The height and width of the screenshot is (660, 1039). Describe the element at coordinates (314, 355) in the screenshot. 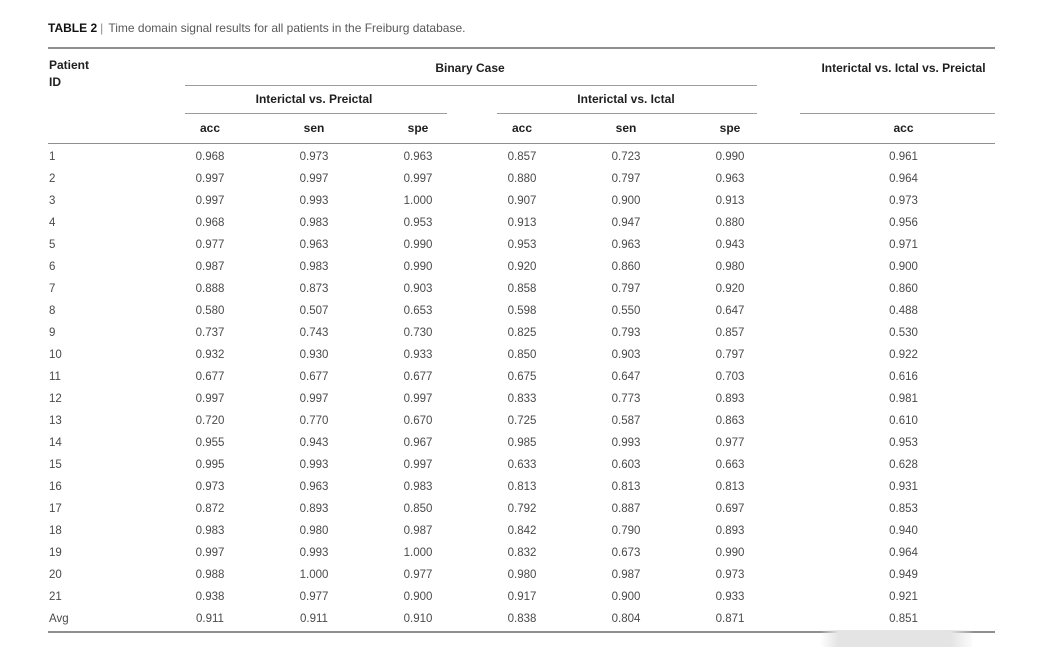

I see `sen-preictal-cell: 0.930` at that location.